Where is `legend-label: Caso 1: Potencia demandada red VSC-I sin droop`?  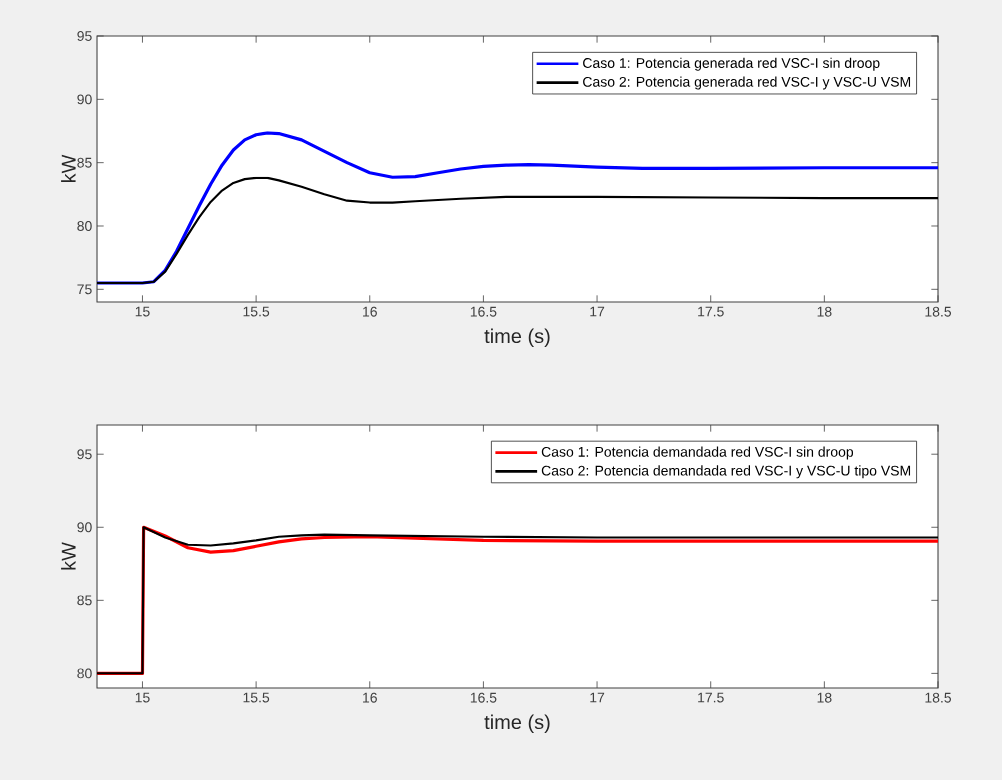 legend-label: Caso 1: Potencia demandada red VSC-I sin droop is located at coordinates (697, 453).